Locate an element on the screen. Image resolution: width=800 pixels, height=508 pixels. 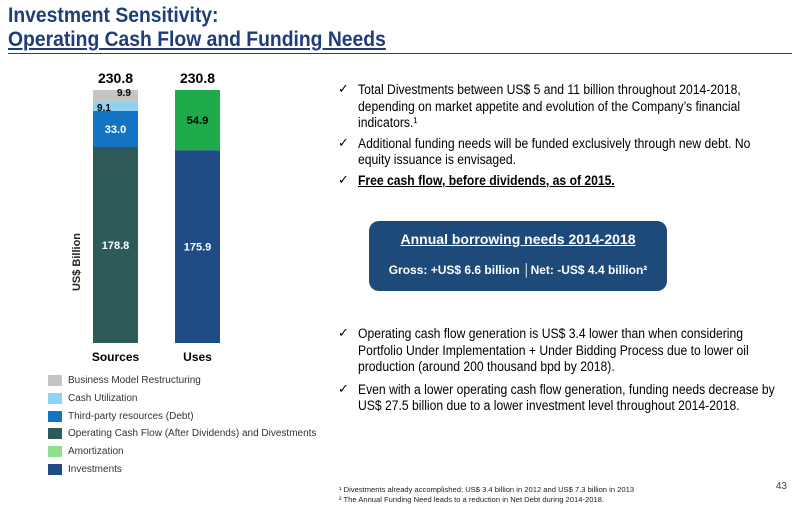
bar-uses-investments is located at coordinates (197, 246).